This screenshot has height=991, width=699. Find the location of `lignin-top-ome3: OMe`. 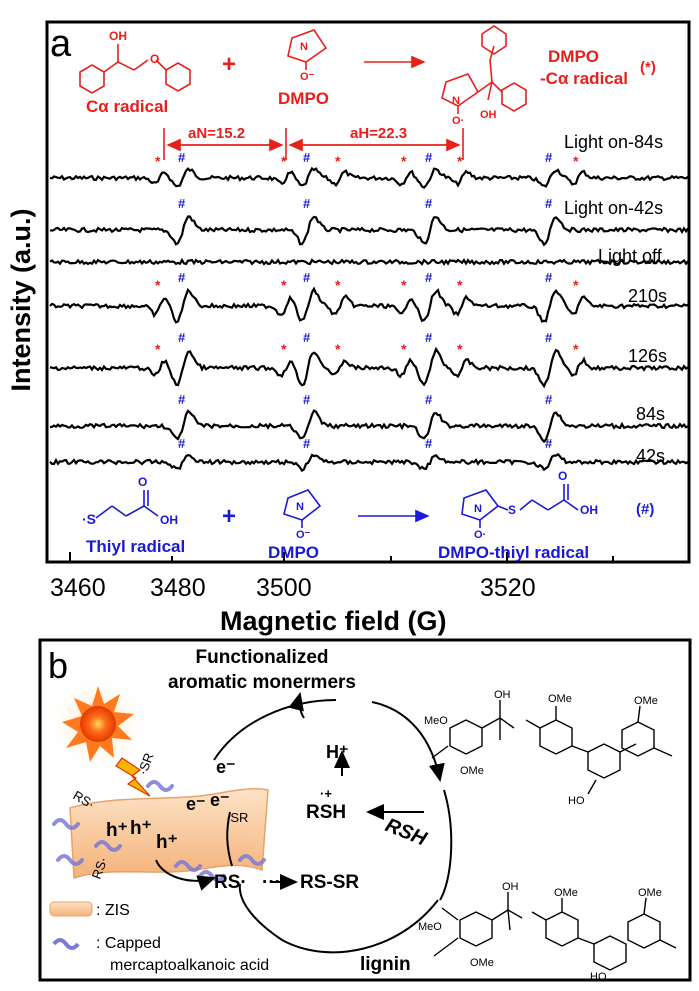

lignin-top-ome3: OMe is located at coordinates (472, 771).